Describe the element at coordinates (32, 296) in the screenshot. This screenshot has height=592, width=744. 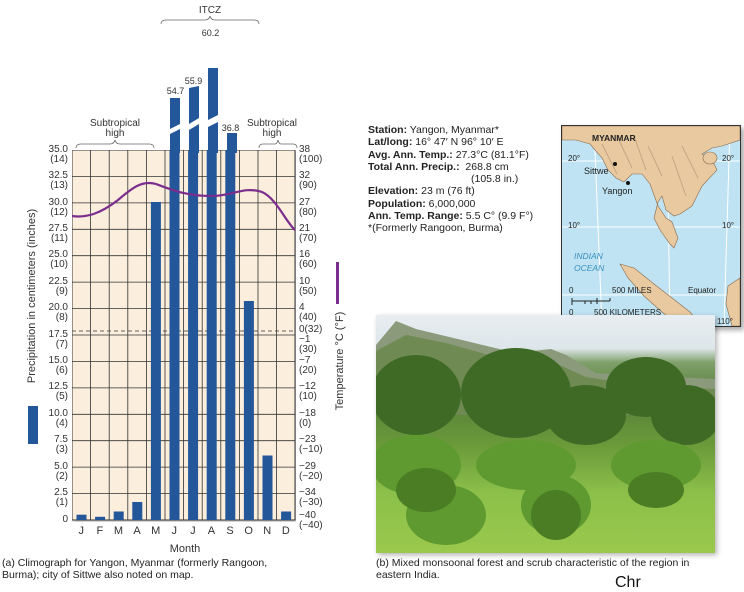
I see `y-axis-title: Precipitation in centimeters (inches)` at that location.